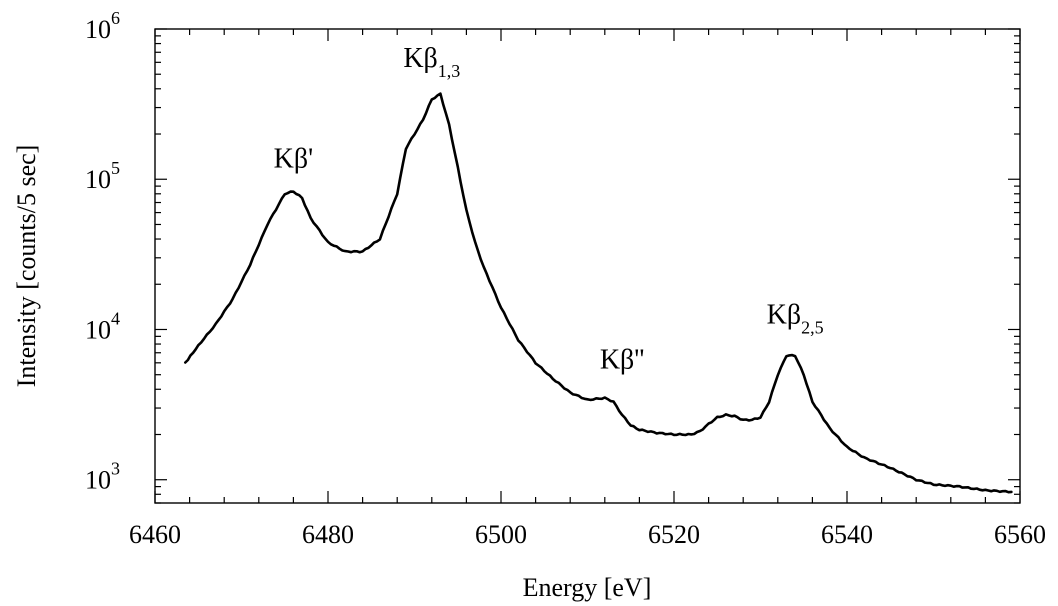 Image resolution: width=1058 pixels, height=606 pixels. I want to click on x-tick-label: 6460, so click(155, 534).